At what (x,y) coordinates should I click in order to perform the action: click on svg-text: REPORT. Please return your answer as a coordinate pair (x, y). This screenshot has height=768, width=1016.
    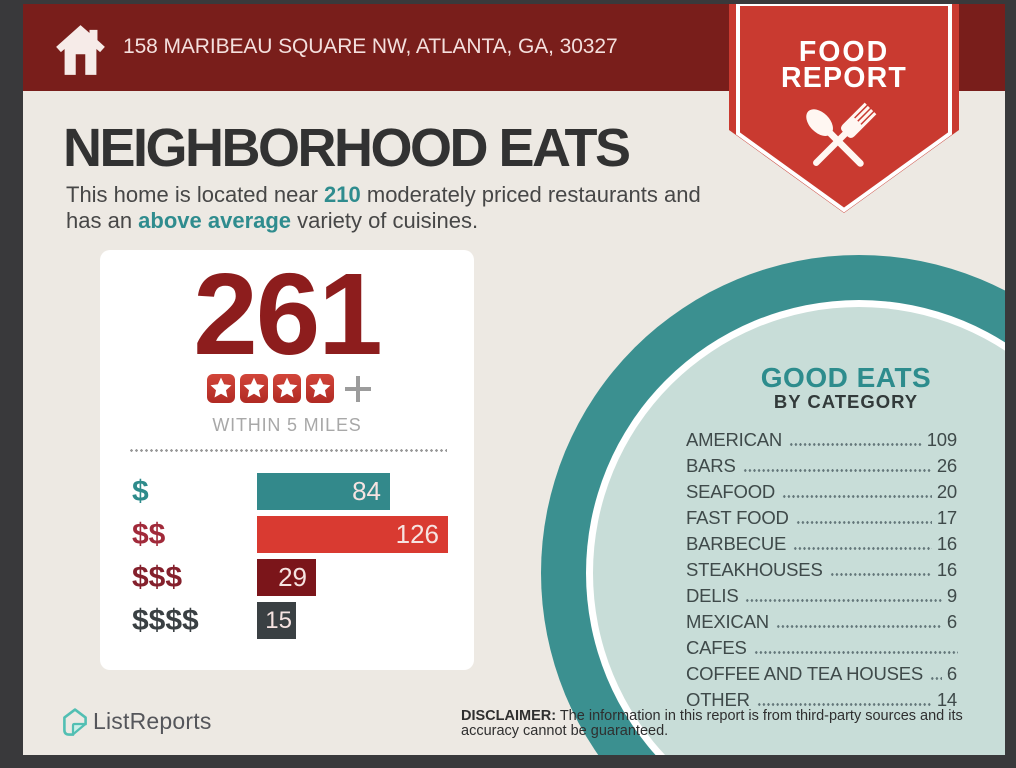
    Looking at the image, I should click on (844, 78).